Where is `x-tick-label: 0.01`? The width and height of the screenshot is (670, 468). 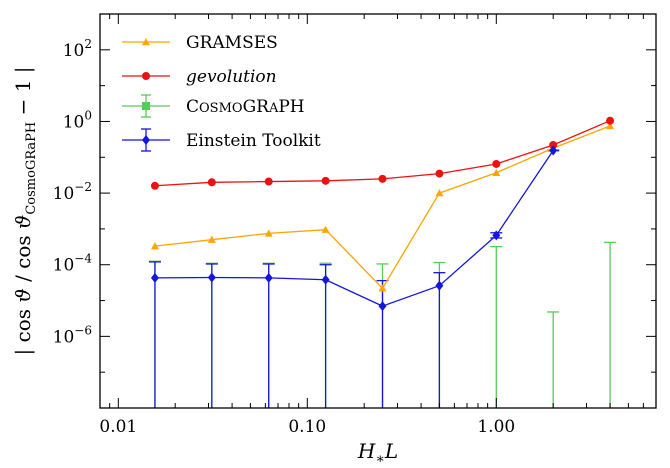 x-tick-label: 0.01 is located at coordinates (118, 427).